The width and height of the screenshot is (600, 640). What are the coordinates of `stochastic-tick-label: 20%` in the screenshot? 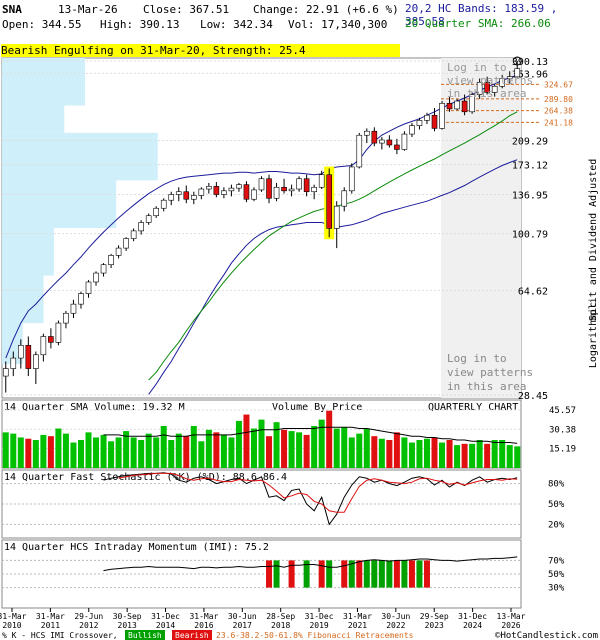 It's located at (556, 525).